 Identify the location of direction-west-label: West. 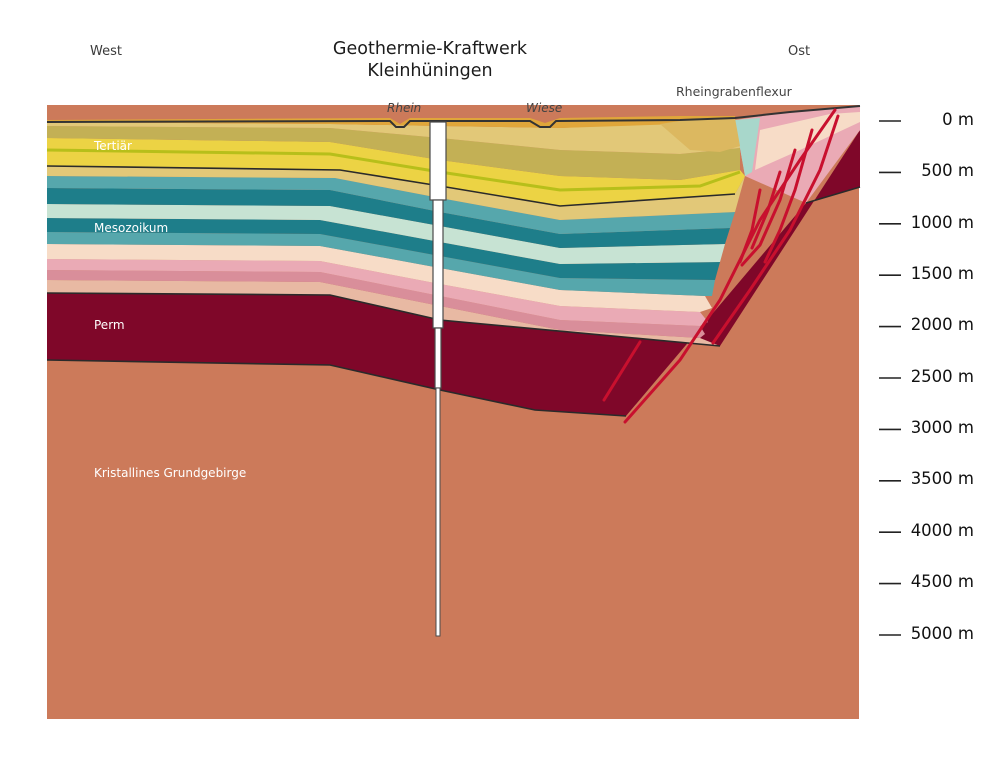
(106, 51).